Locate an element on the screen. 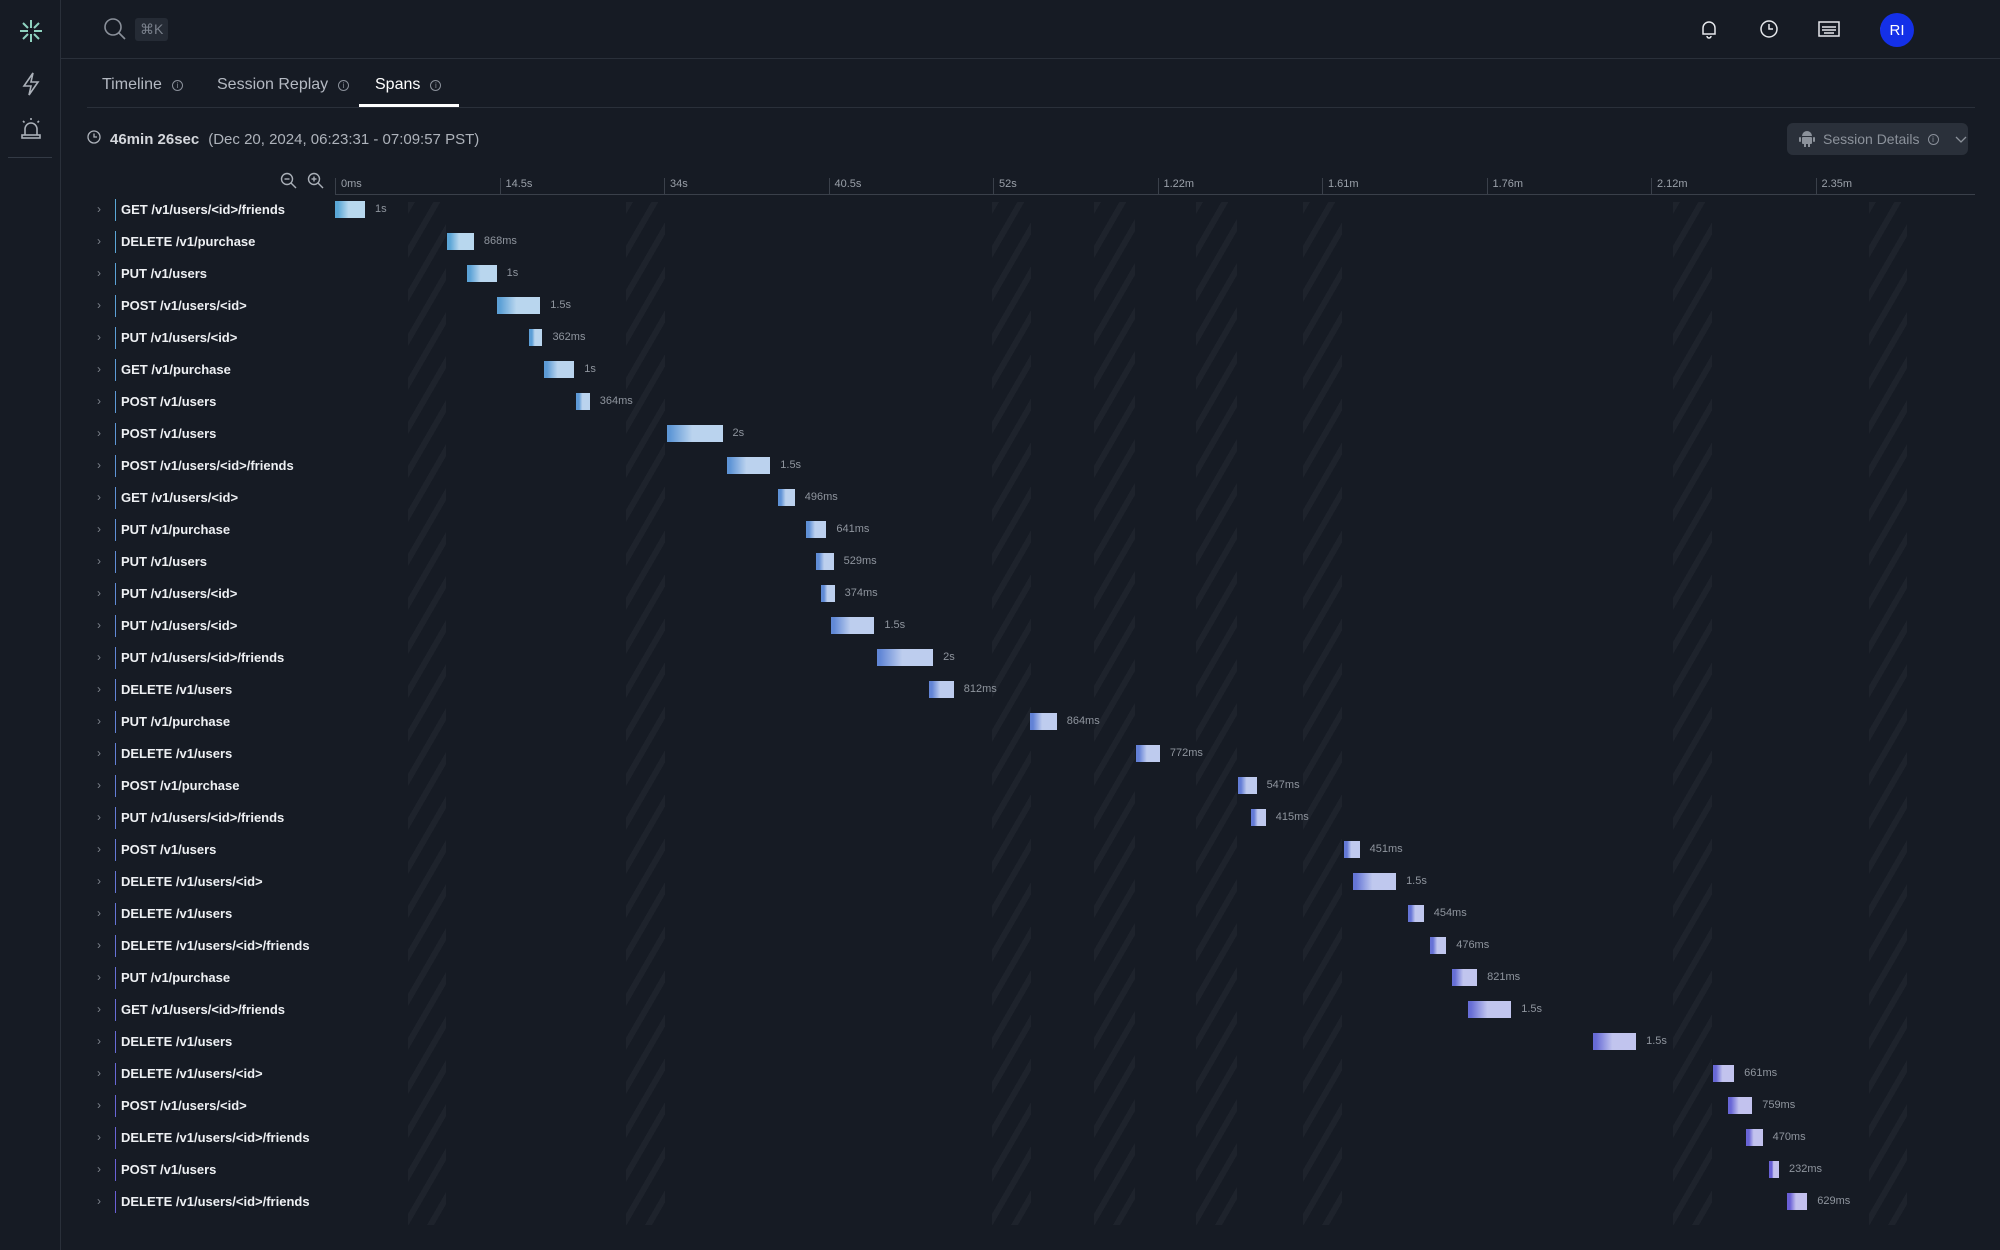 The width and height of the screenshot is (2000, 1250). span-row: › GET /v1/users/<id>/friends 1s is located at coordinates (1000, 211).